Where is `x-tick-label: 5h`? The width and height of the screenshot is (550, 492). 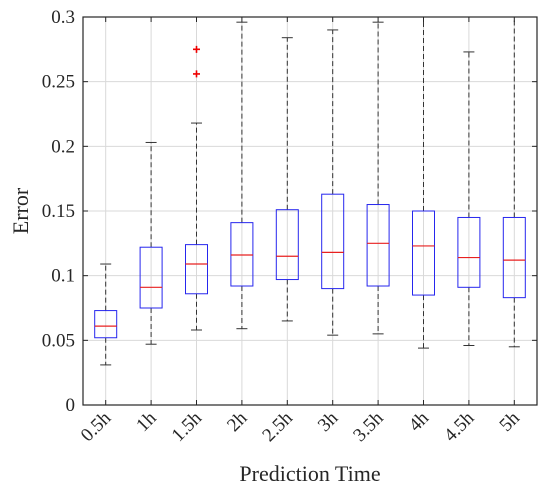
x-tick-label: 5h is located at coordinates (510, 421).